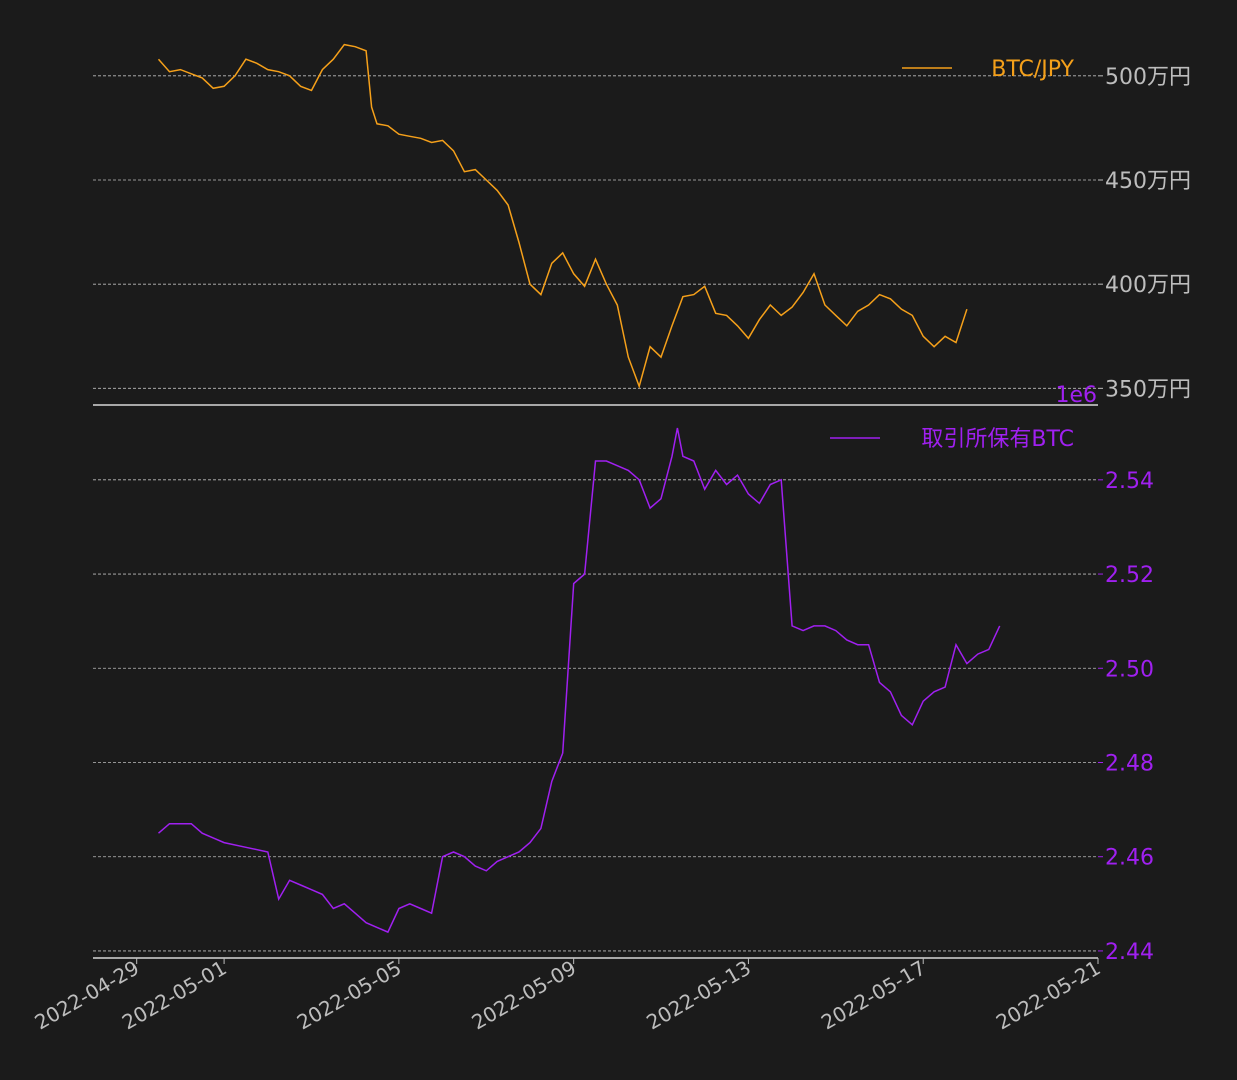 The width and height of the screenshot is (1237, 1080). Describe the element at coordinates (1144, 233) in the screenshot. I see `price-y-axis: 500万円 450万円 400万円 350万円` at that location.